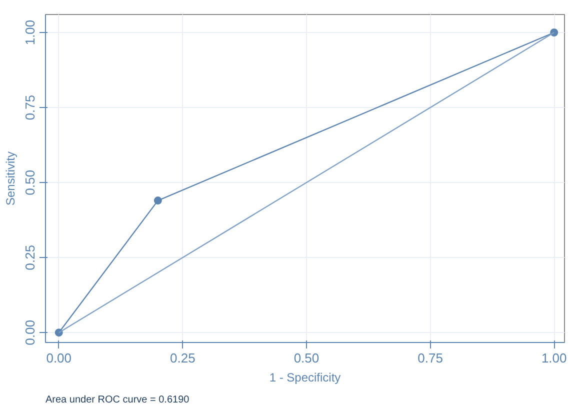 This screenshot has height=412, width=574. What do you see at coordinates (30, 107) in the screenshot?
I see `y-tick-label: 0.75` at bounding box center [30, 107].